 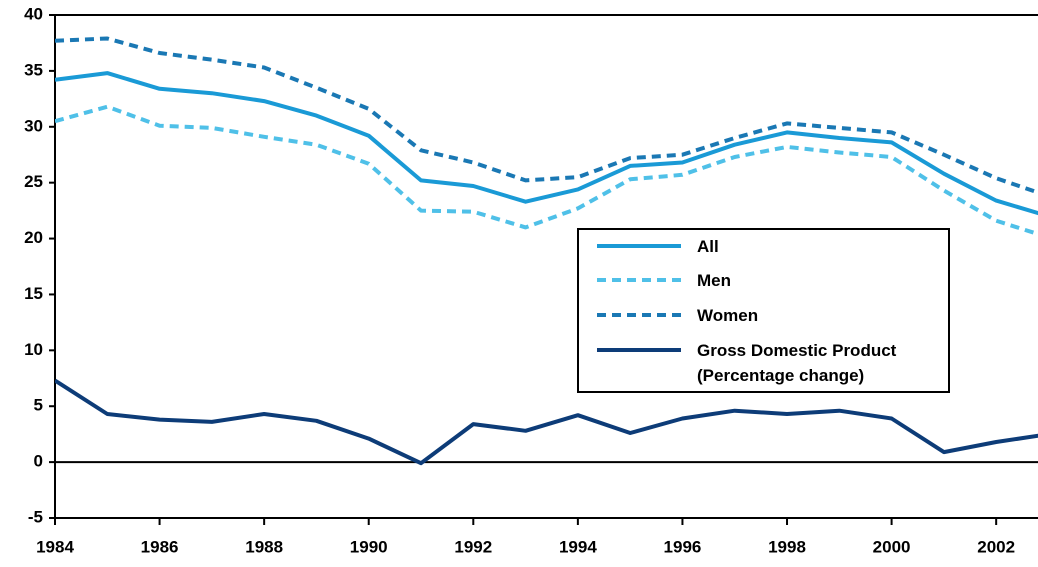 I want to click on x-tick-label: 1994, so click(x=578, y=546).